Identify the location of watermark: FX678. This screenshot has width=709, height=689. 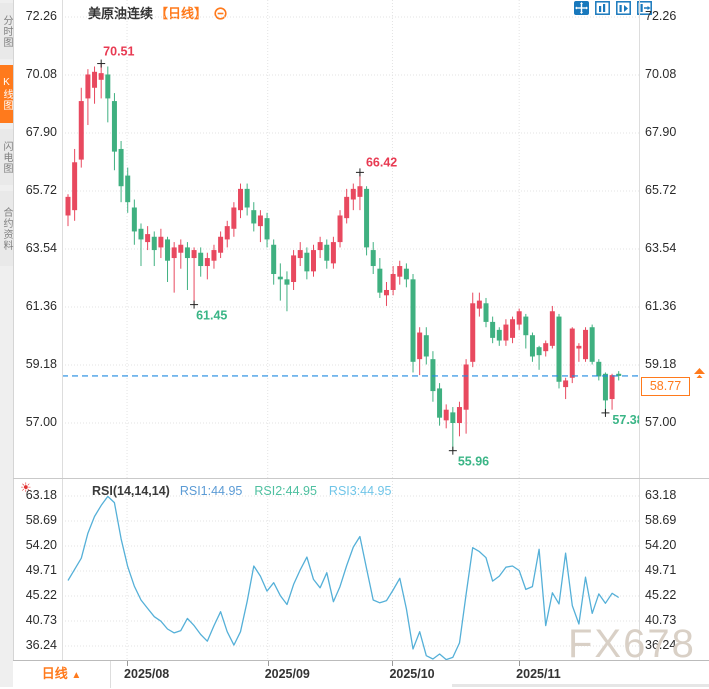
(632, 644).